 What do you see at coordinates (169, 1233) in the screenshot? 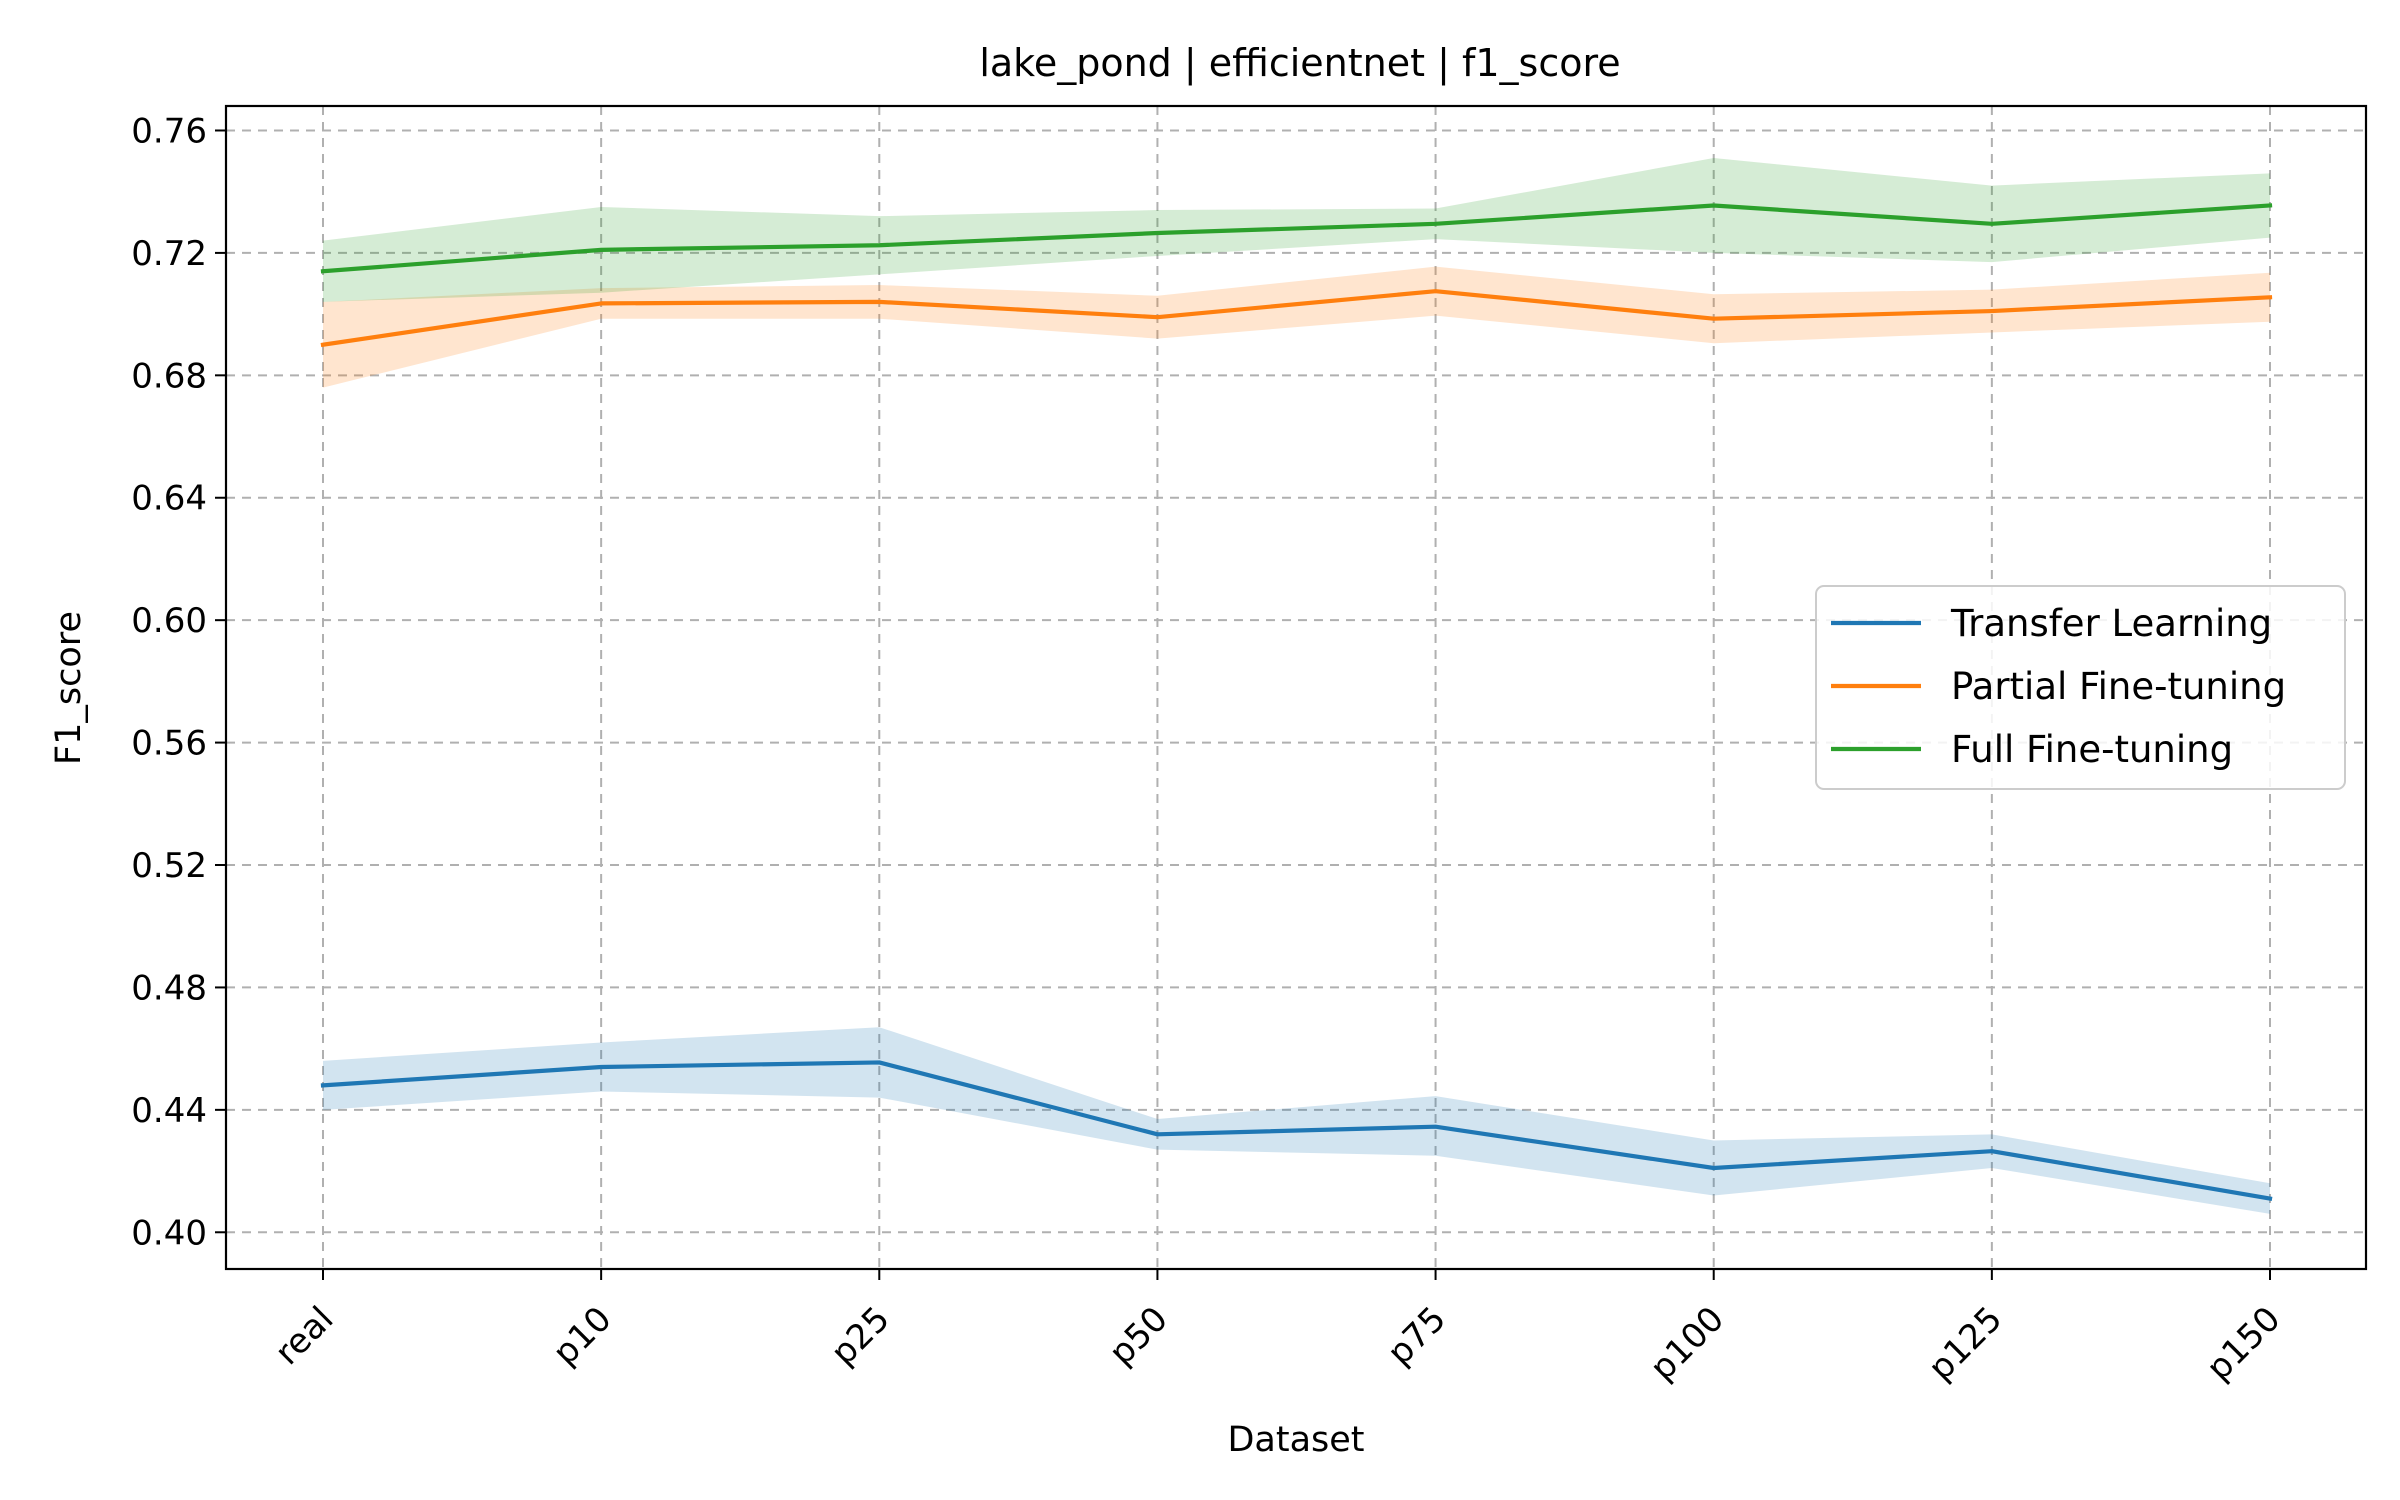
I see `y-tick-label: 0.40` at bounding box center [169, 1233].